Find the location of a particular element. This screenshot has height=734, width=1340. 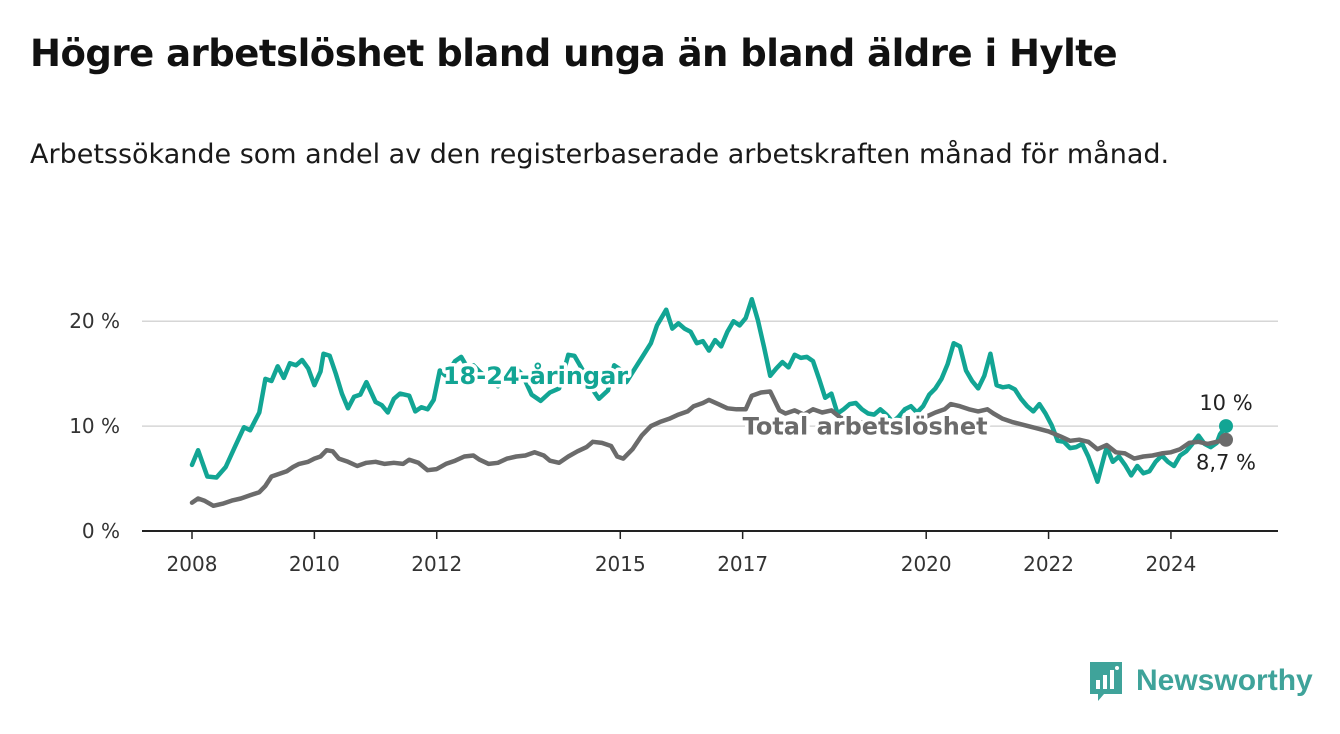

y-tick-label: 20 % is located at coordinates (94, 321).